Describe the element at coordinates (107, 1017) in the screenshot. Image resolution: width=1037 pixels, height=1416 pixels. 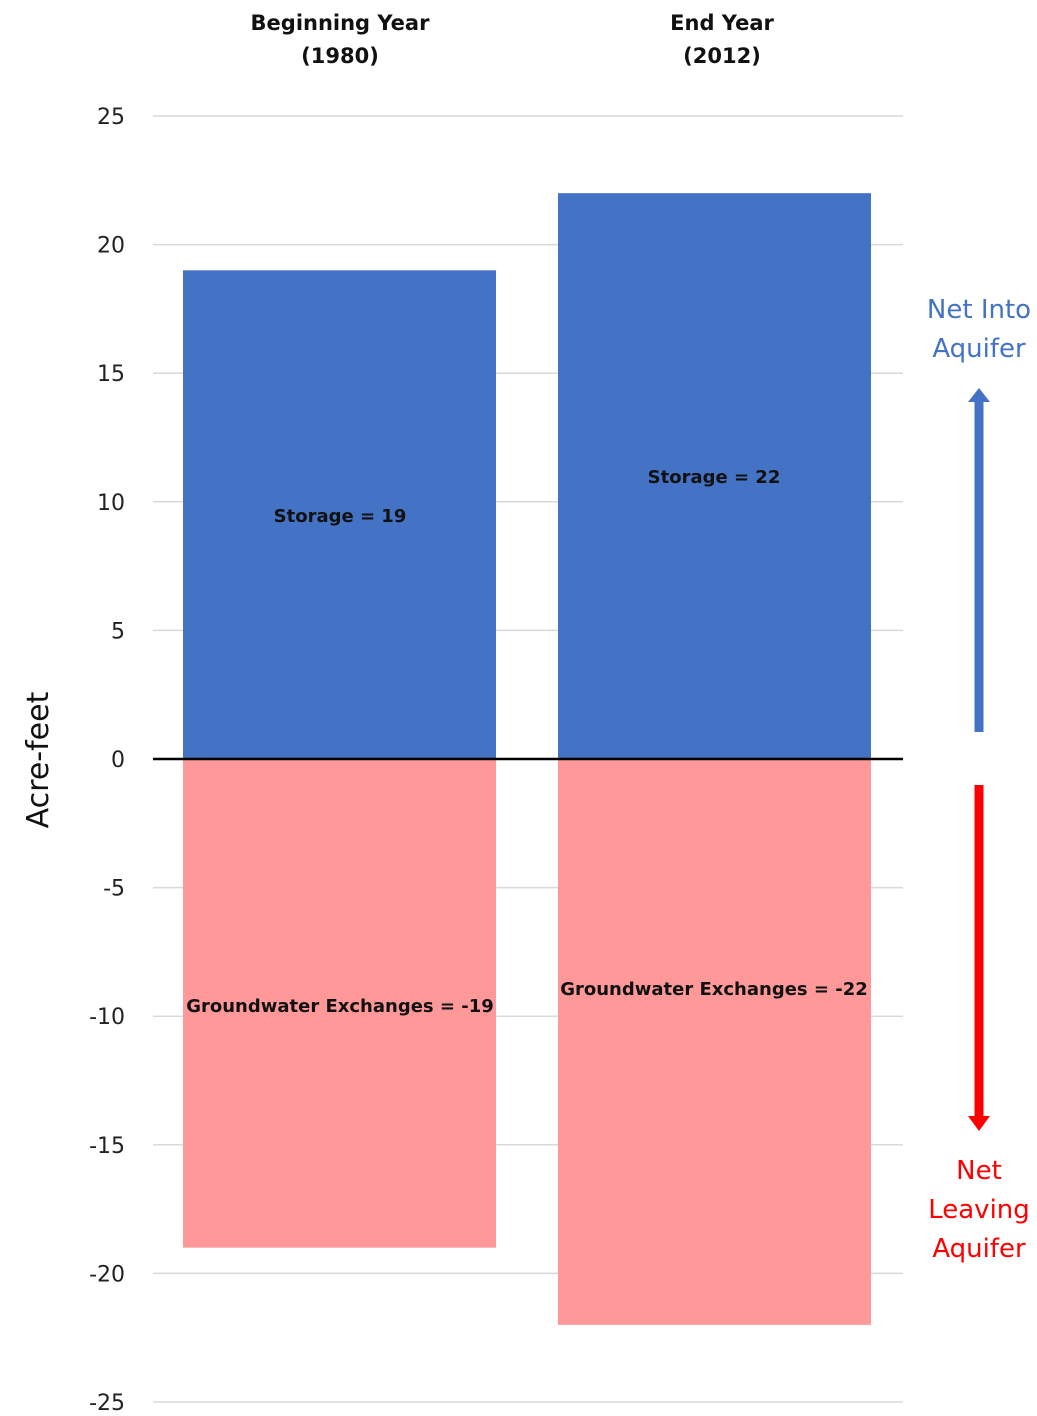
I see `y-tick-label: -10` at that location.